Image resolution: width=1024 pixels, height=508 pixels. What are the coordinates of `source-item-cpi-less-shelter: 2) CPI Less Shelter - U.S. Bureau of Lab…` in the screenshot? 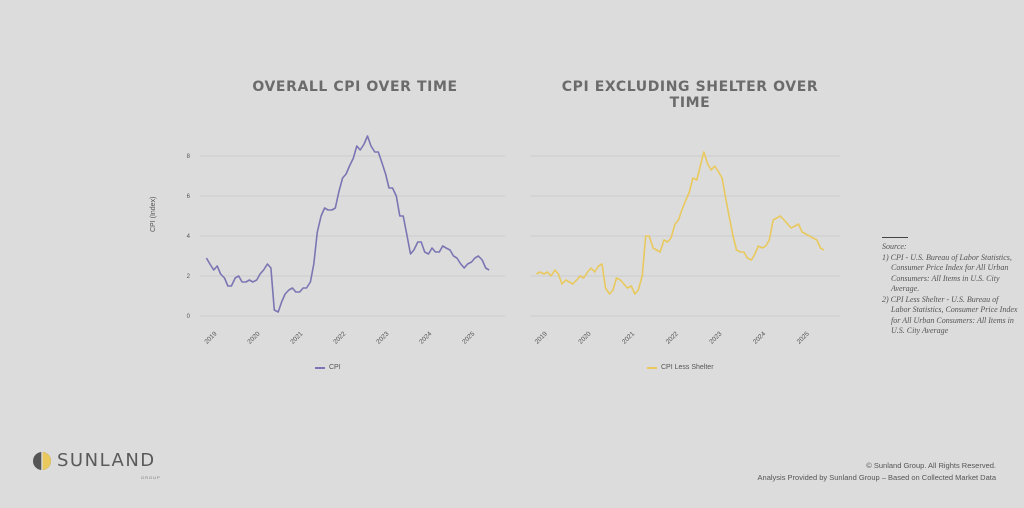 It's located at (950, 315).